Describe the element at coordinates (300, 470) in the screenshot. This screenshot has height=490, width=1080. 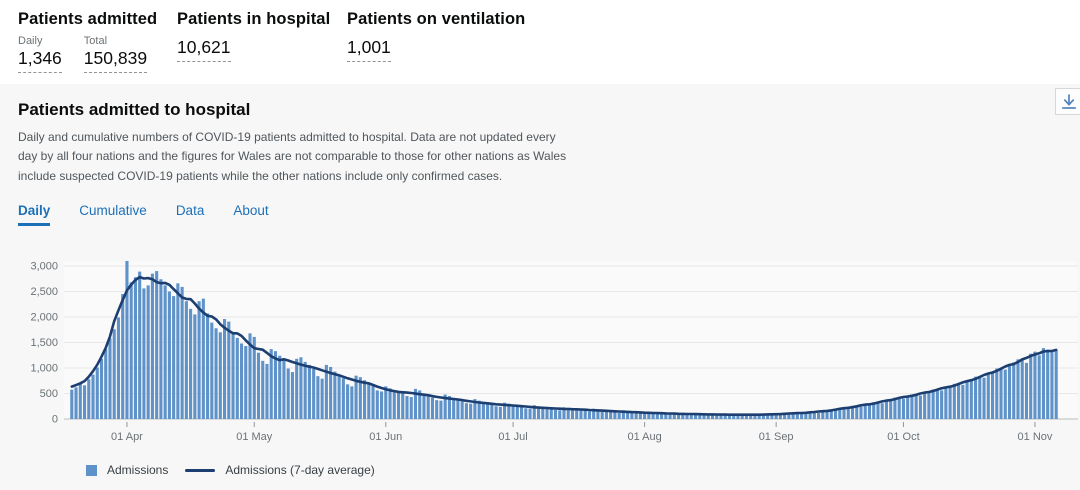
I see `legend-label: Admissions (7-day average)` at that location.